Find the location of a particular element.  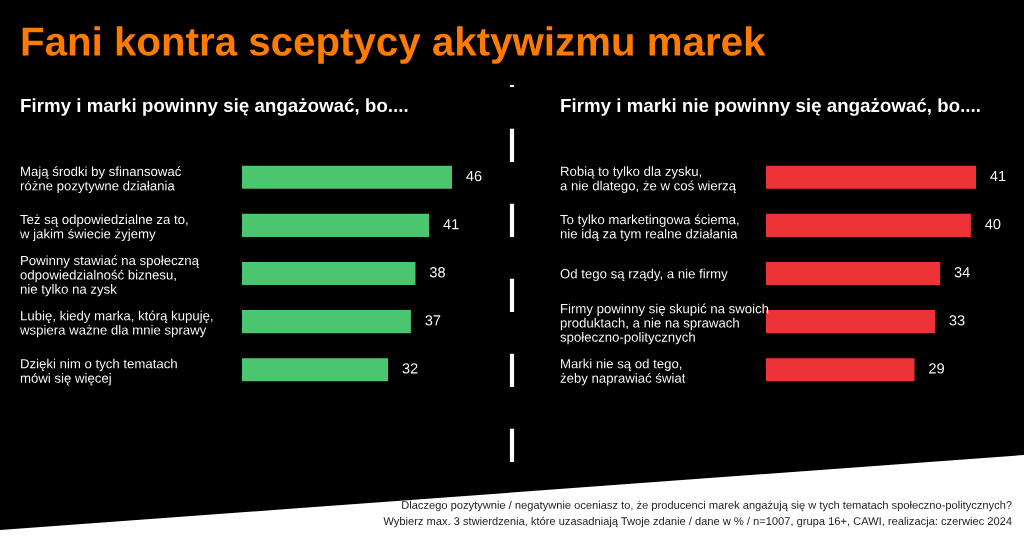

data-label: 33 is located at coordinates (957, 320).